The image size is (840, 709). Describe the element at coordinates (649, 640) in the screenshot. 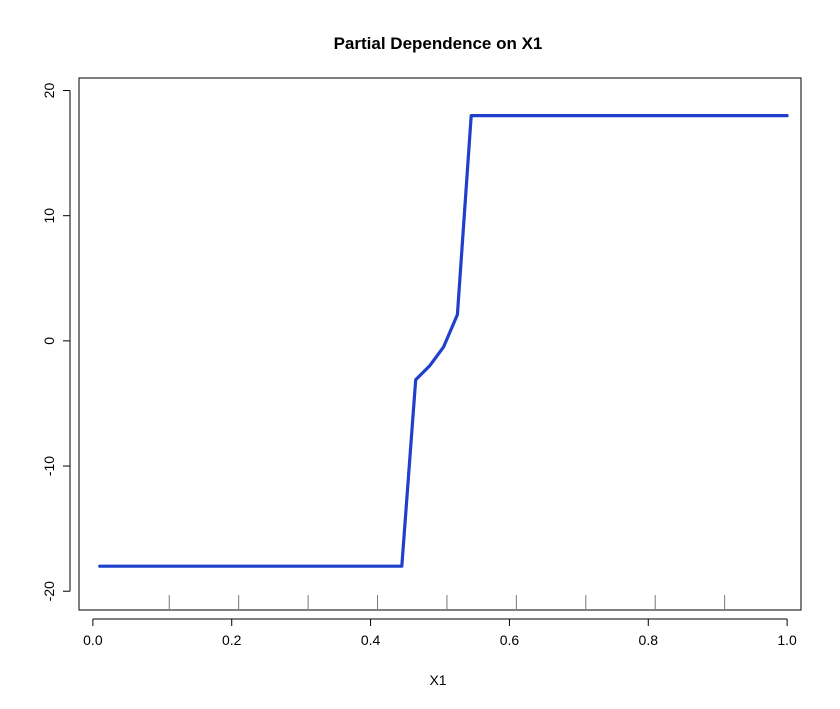

I see `x-tick-label: 0.8` at that location.